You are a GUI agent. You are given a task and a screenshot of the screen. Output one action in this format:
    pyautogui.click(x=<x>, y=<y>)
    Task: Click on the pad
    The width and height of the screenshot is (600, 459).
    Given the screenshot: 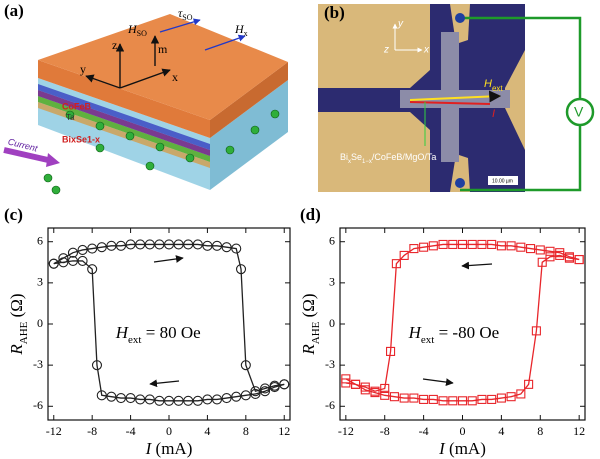 What is the action you would take?
    pyautogui.click(x=515, y=100)
    